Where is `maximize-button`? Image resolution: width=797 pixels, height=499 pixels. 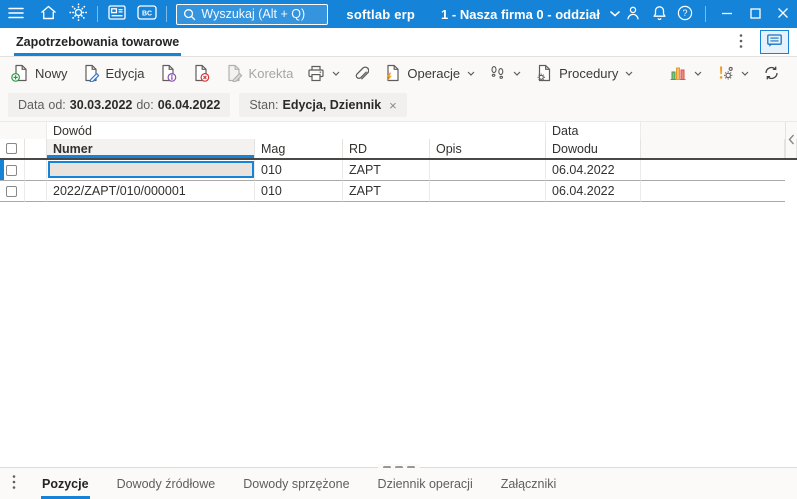 maximize-button is located at coordinates (755, 14).